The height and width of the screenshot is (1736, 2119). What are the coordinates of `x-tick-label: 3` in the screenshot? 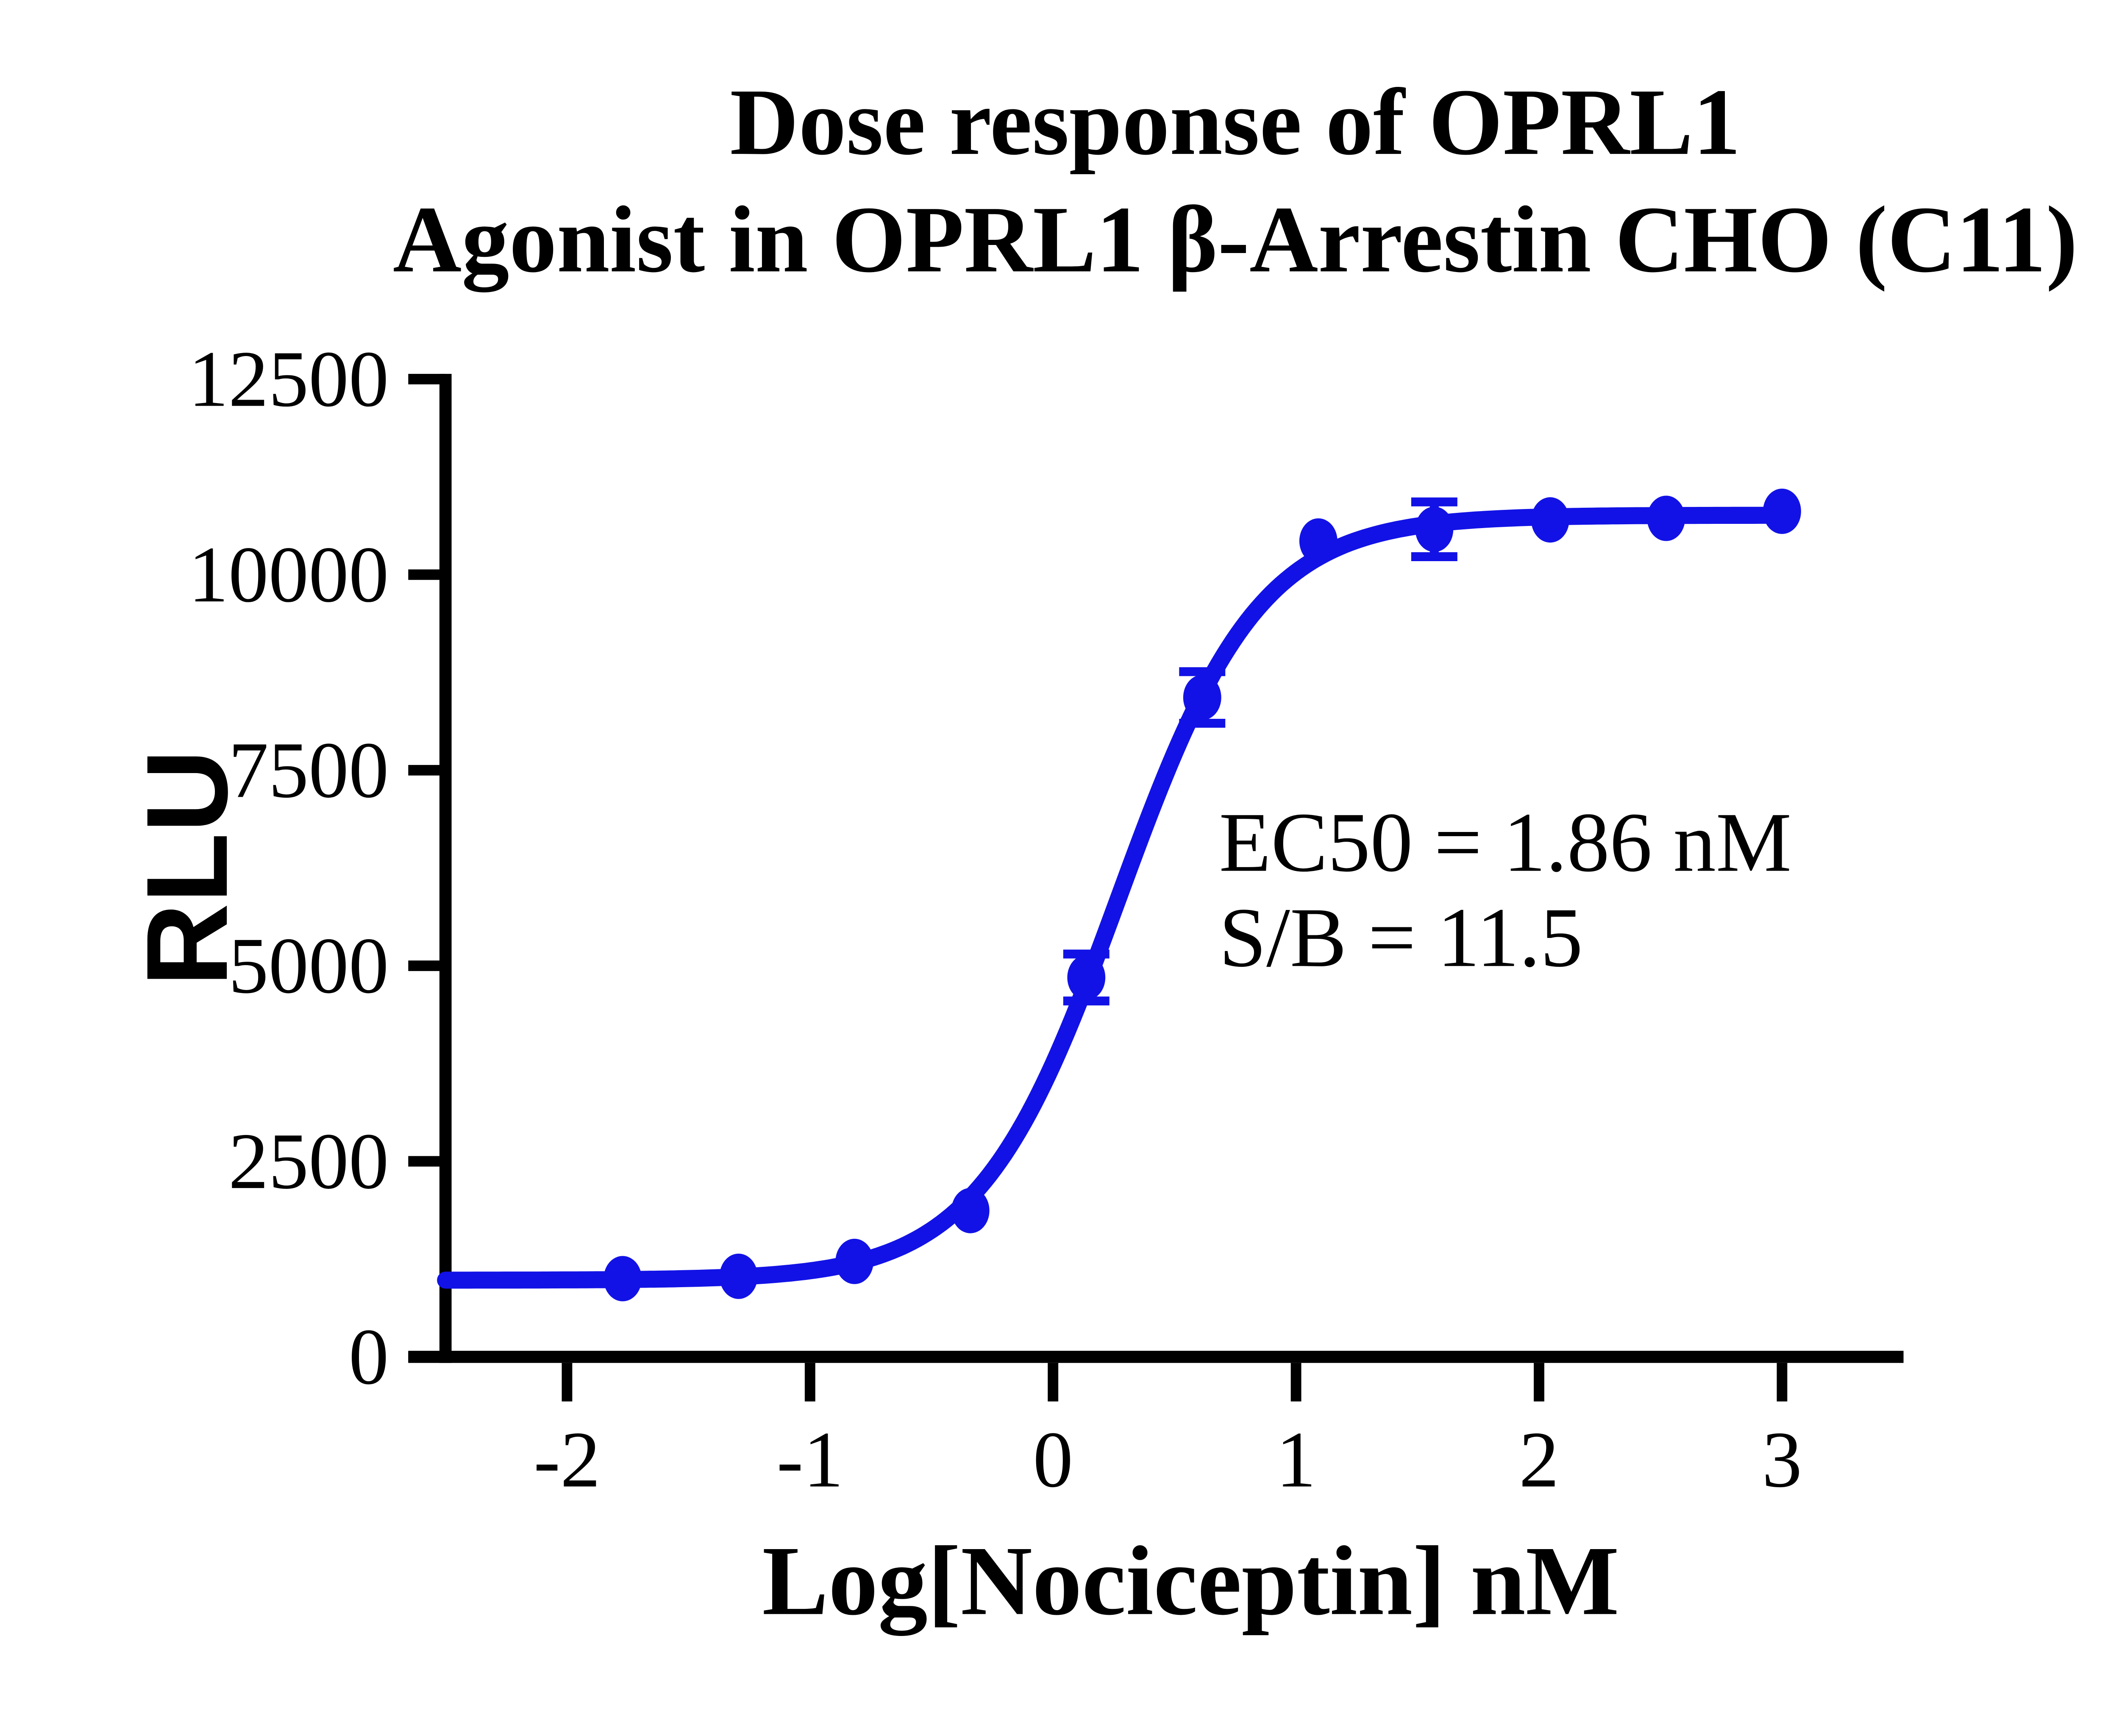 It's located at (1782, 1459).